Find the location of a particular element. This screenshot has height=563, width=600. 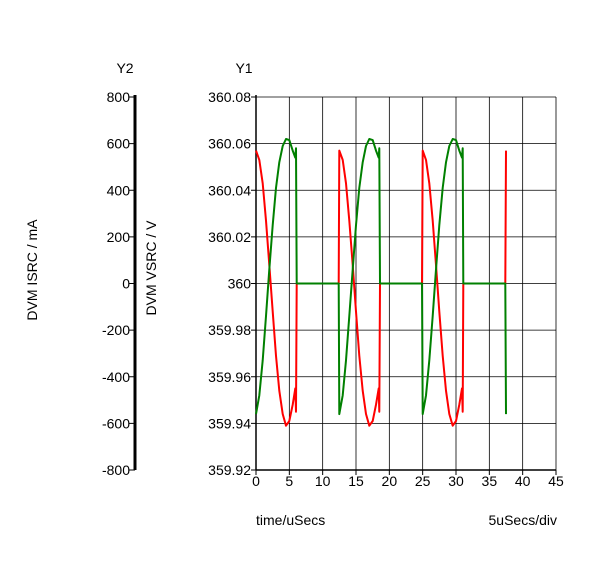

x-tick-label: 30 is located at coordinates (456, 481).